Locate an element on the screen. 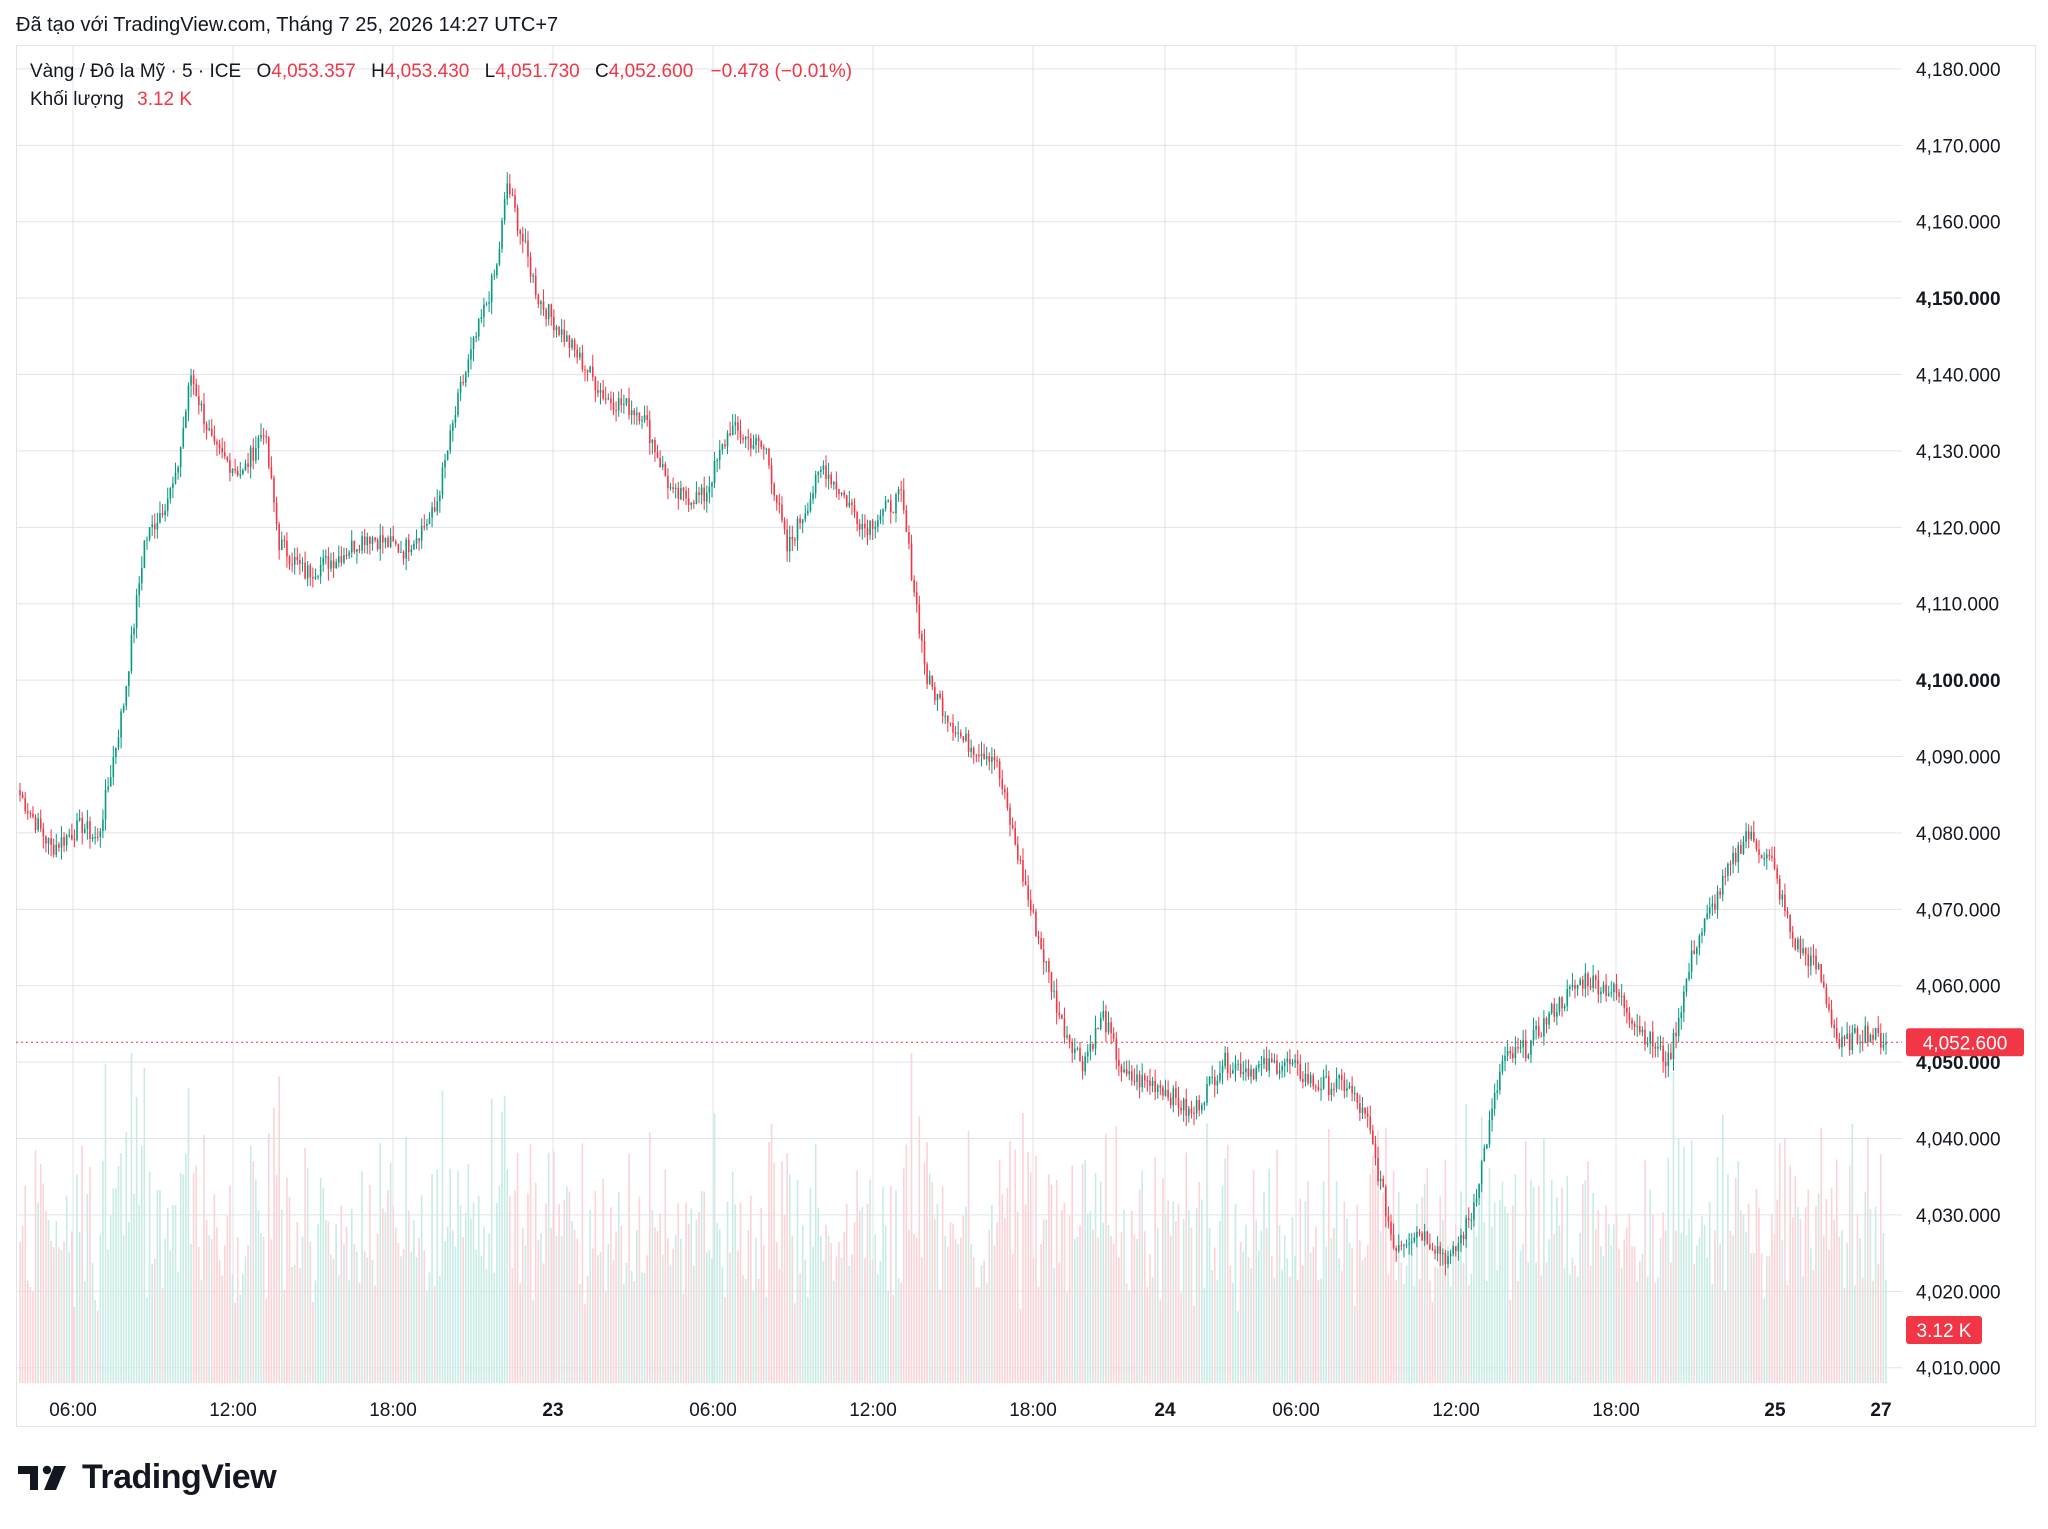  symbol-label: Vàng / Đô la Mỹ · 5 · ICE is located at coordinates (136, 71).